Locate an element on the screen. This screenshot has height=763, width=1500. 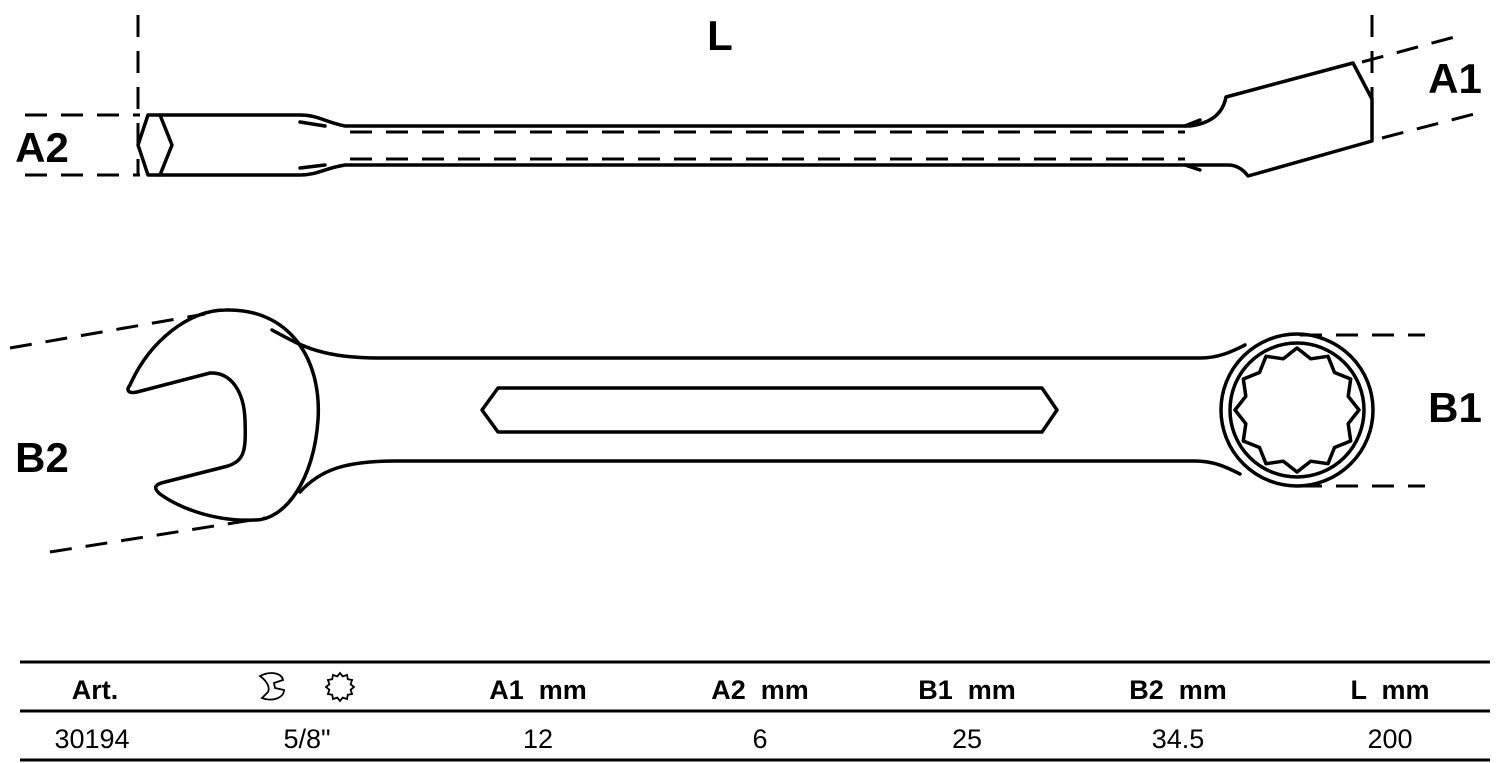
shaft-bottom-edge is located at coordinates (770, 476).